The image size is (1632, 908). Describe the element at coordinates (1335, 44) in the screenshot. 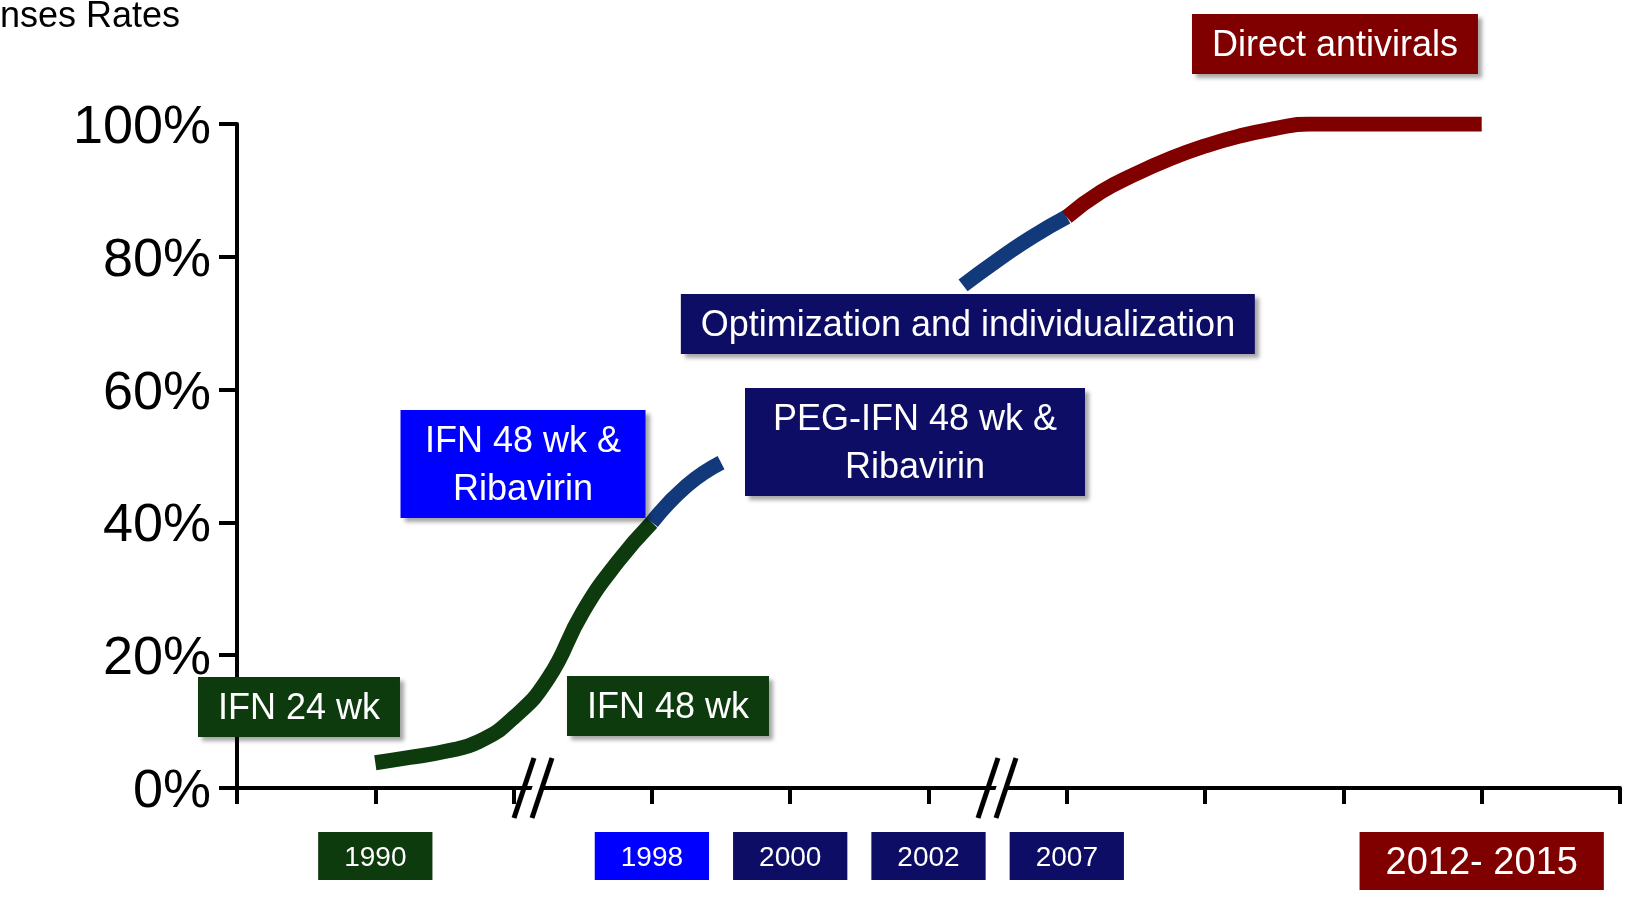

I see `text: Direct antivirals` at that location.